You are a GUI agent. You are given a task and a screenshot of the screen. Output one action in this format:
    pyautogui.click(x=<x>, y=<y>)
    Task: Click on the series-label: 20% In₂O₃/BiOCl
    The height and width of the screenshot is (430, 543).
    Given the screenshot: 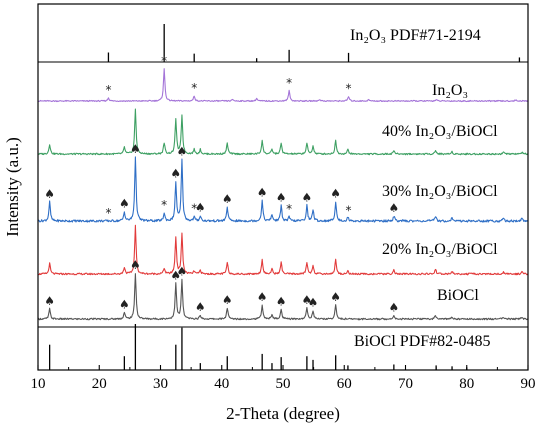 What is the action you would take?
    pyautogui.click(x=440, y=249)
    